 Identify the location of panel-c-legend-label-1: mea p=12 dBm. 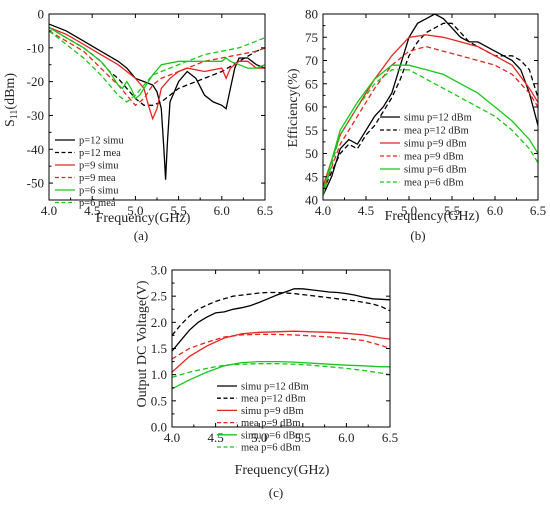
(273, 399).